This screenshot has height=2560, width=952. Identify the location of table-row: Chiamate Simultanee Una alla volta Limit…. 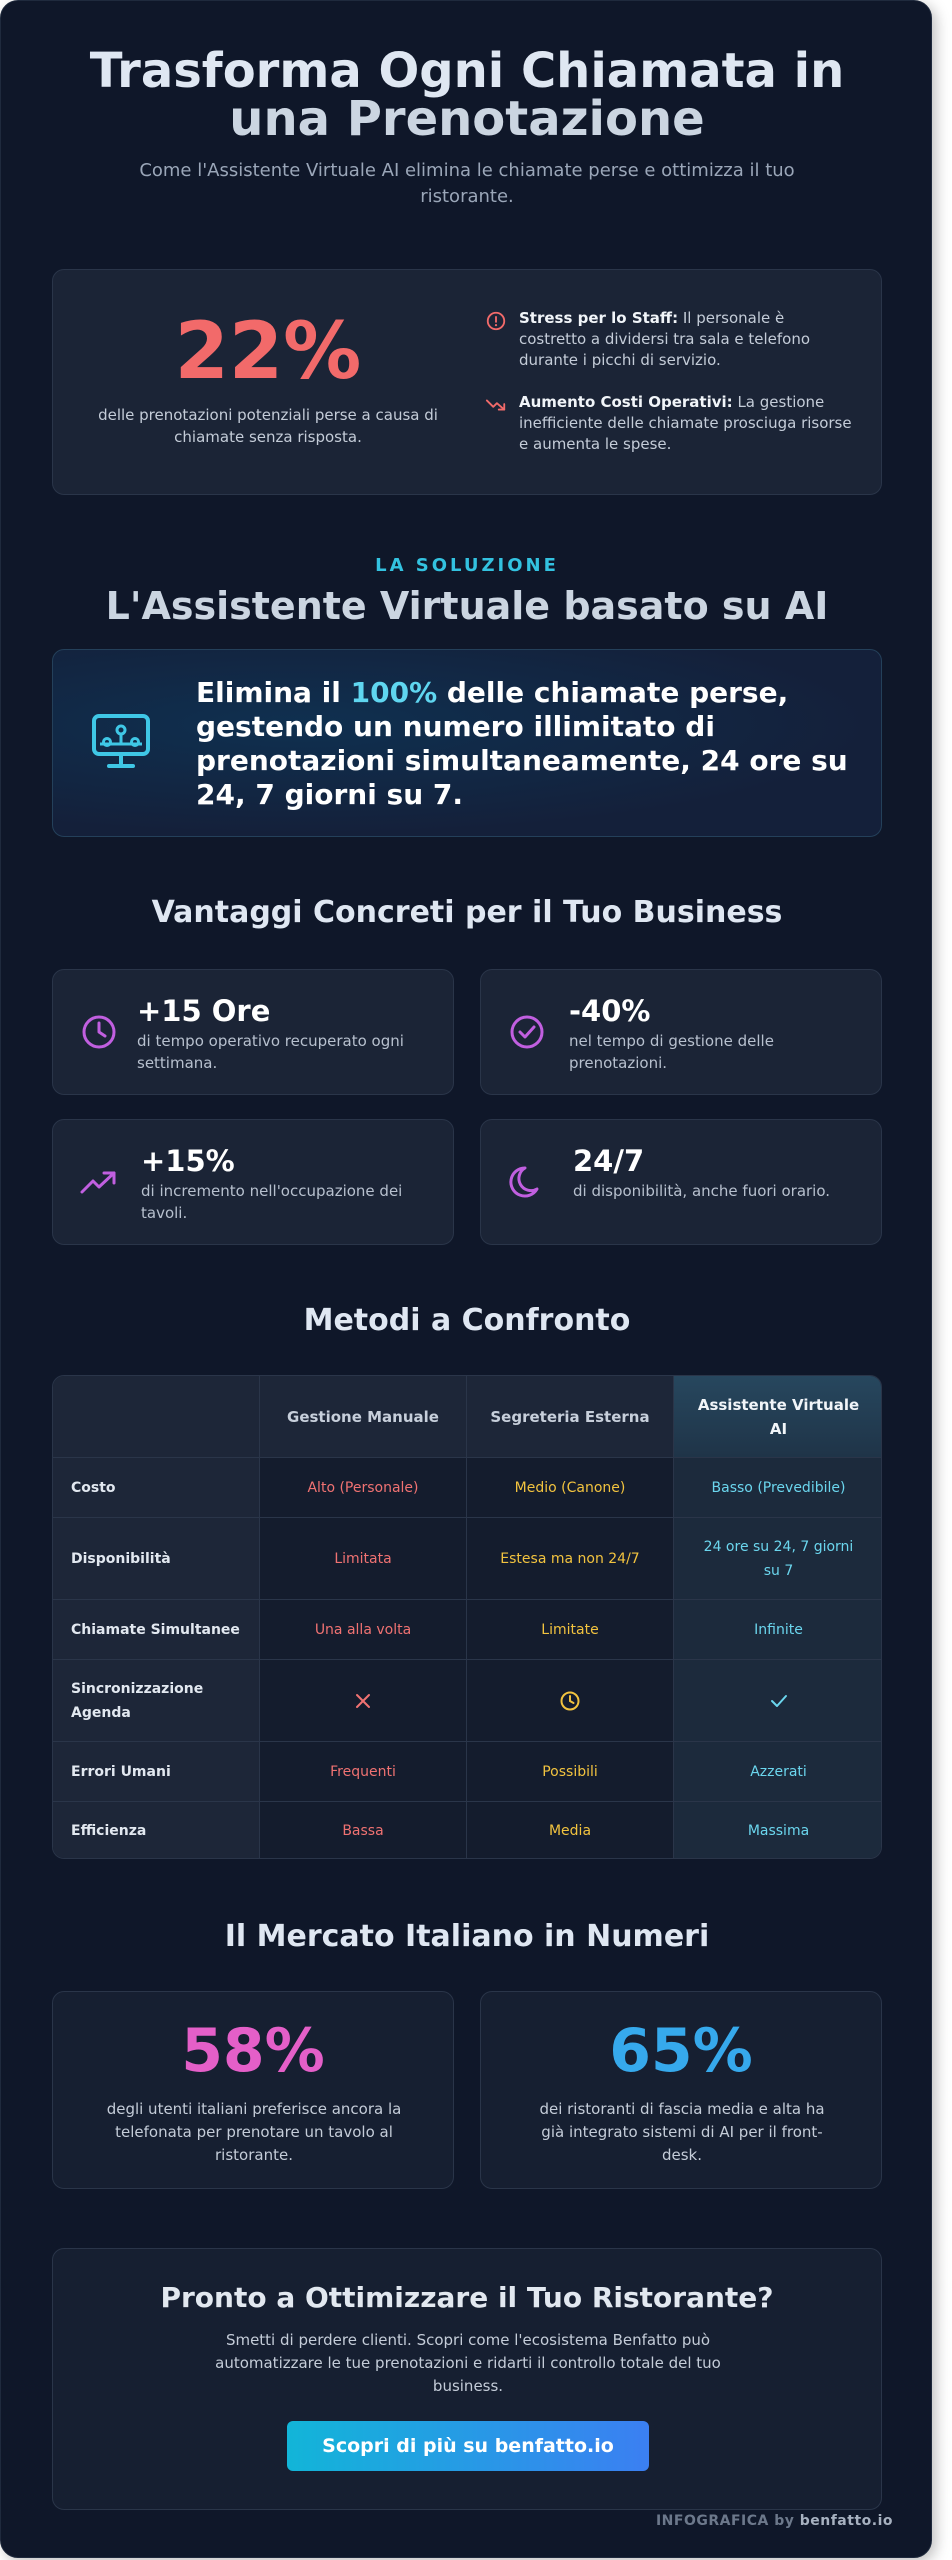
(467, 1630).